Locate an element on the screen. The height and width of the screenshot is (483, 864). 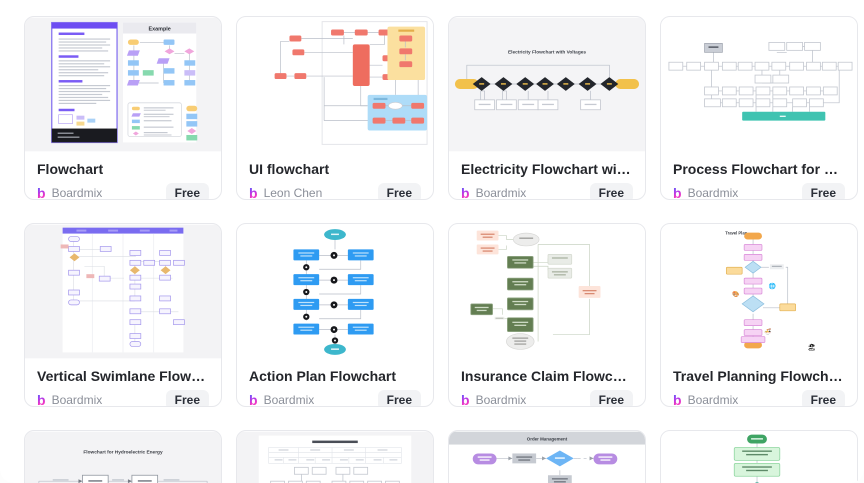
template-card-hydroelectric-flowchart: Flowchart for Hydroelectric Energy is located at coordinates (123, 456).